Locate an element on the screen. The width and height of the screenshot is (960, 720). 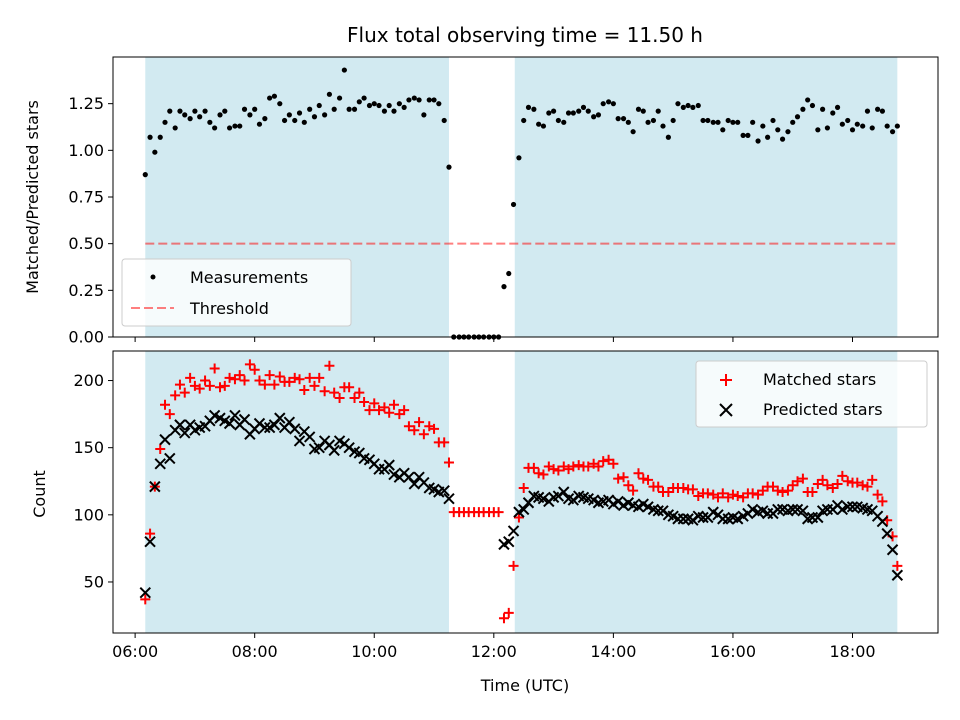
legend-predicted-label: Predicted stars is located at coordinates (823, 409).